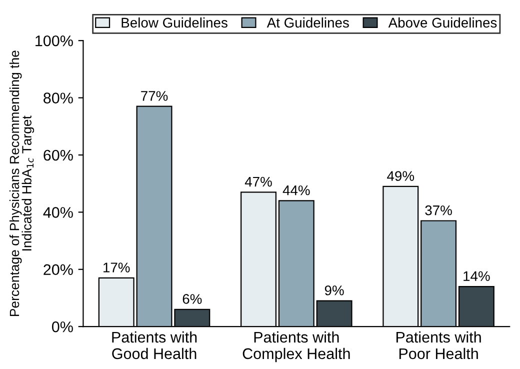 The height and width of the screenshot is (369, 520). I want to click on data-label: 37%, so click(438, 210).